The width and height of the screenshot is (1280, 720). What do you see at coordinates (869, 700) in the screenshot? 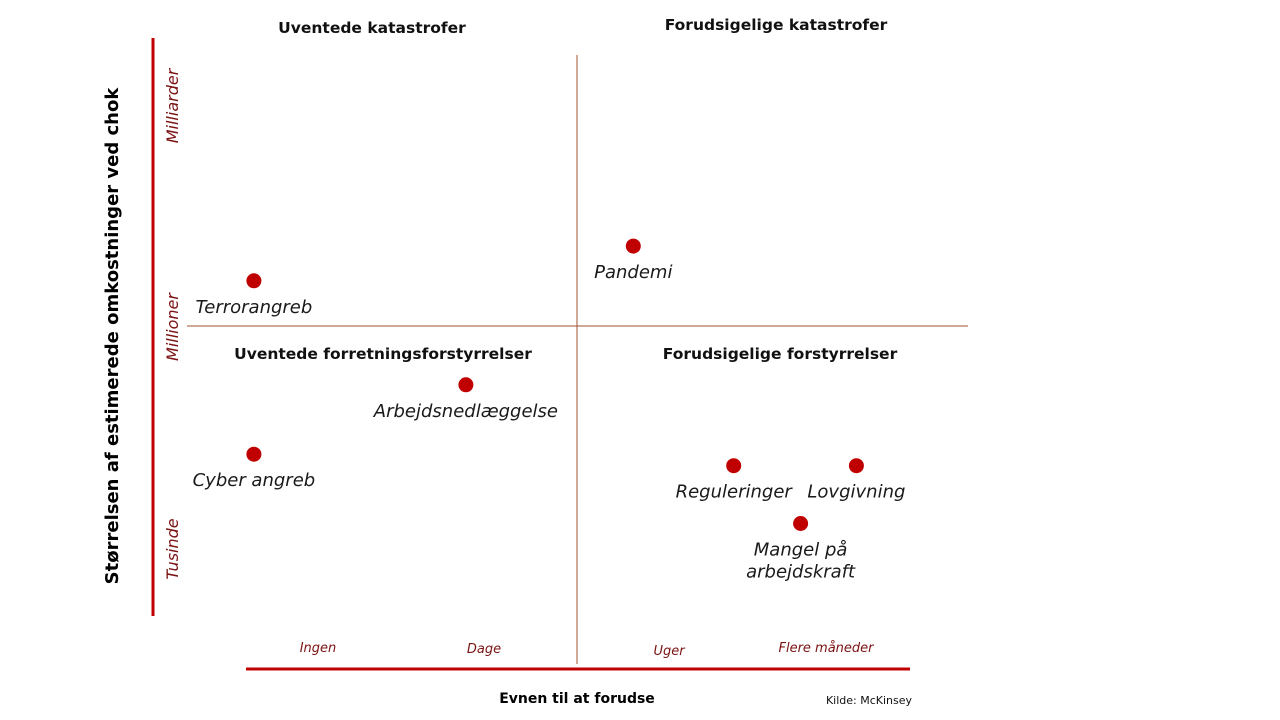
I see `source-note: Kilde: McKinsey` at bounding box center [869, 700].